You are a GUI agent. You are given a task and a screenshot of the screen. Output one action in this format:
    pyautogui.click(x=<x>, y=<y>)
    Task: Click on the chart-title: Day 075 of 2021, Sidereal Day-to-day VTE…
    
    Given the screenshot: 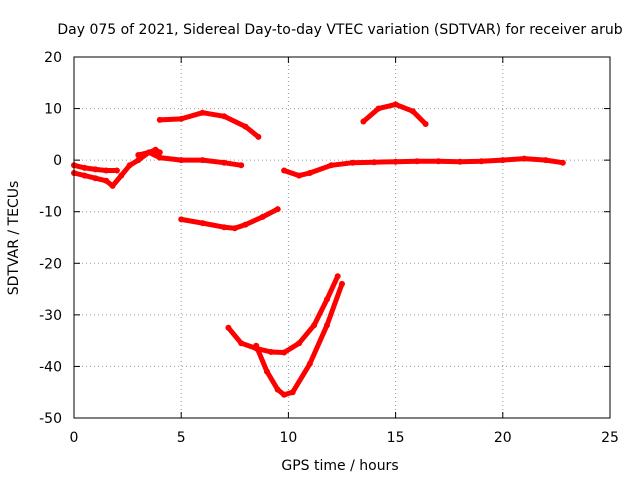 What is the action you would take?
    pyautogui.click(x=339, y=30)
    